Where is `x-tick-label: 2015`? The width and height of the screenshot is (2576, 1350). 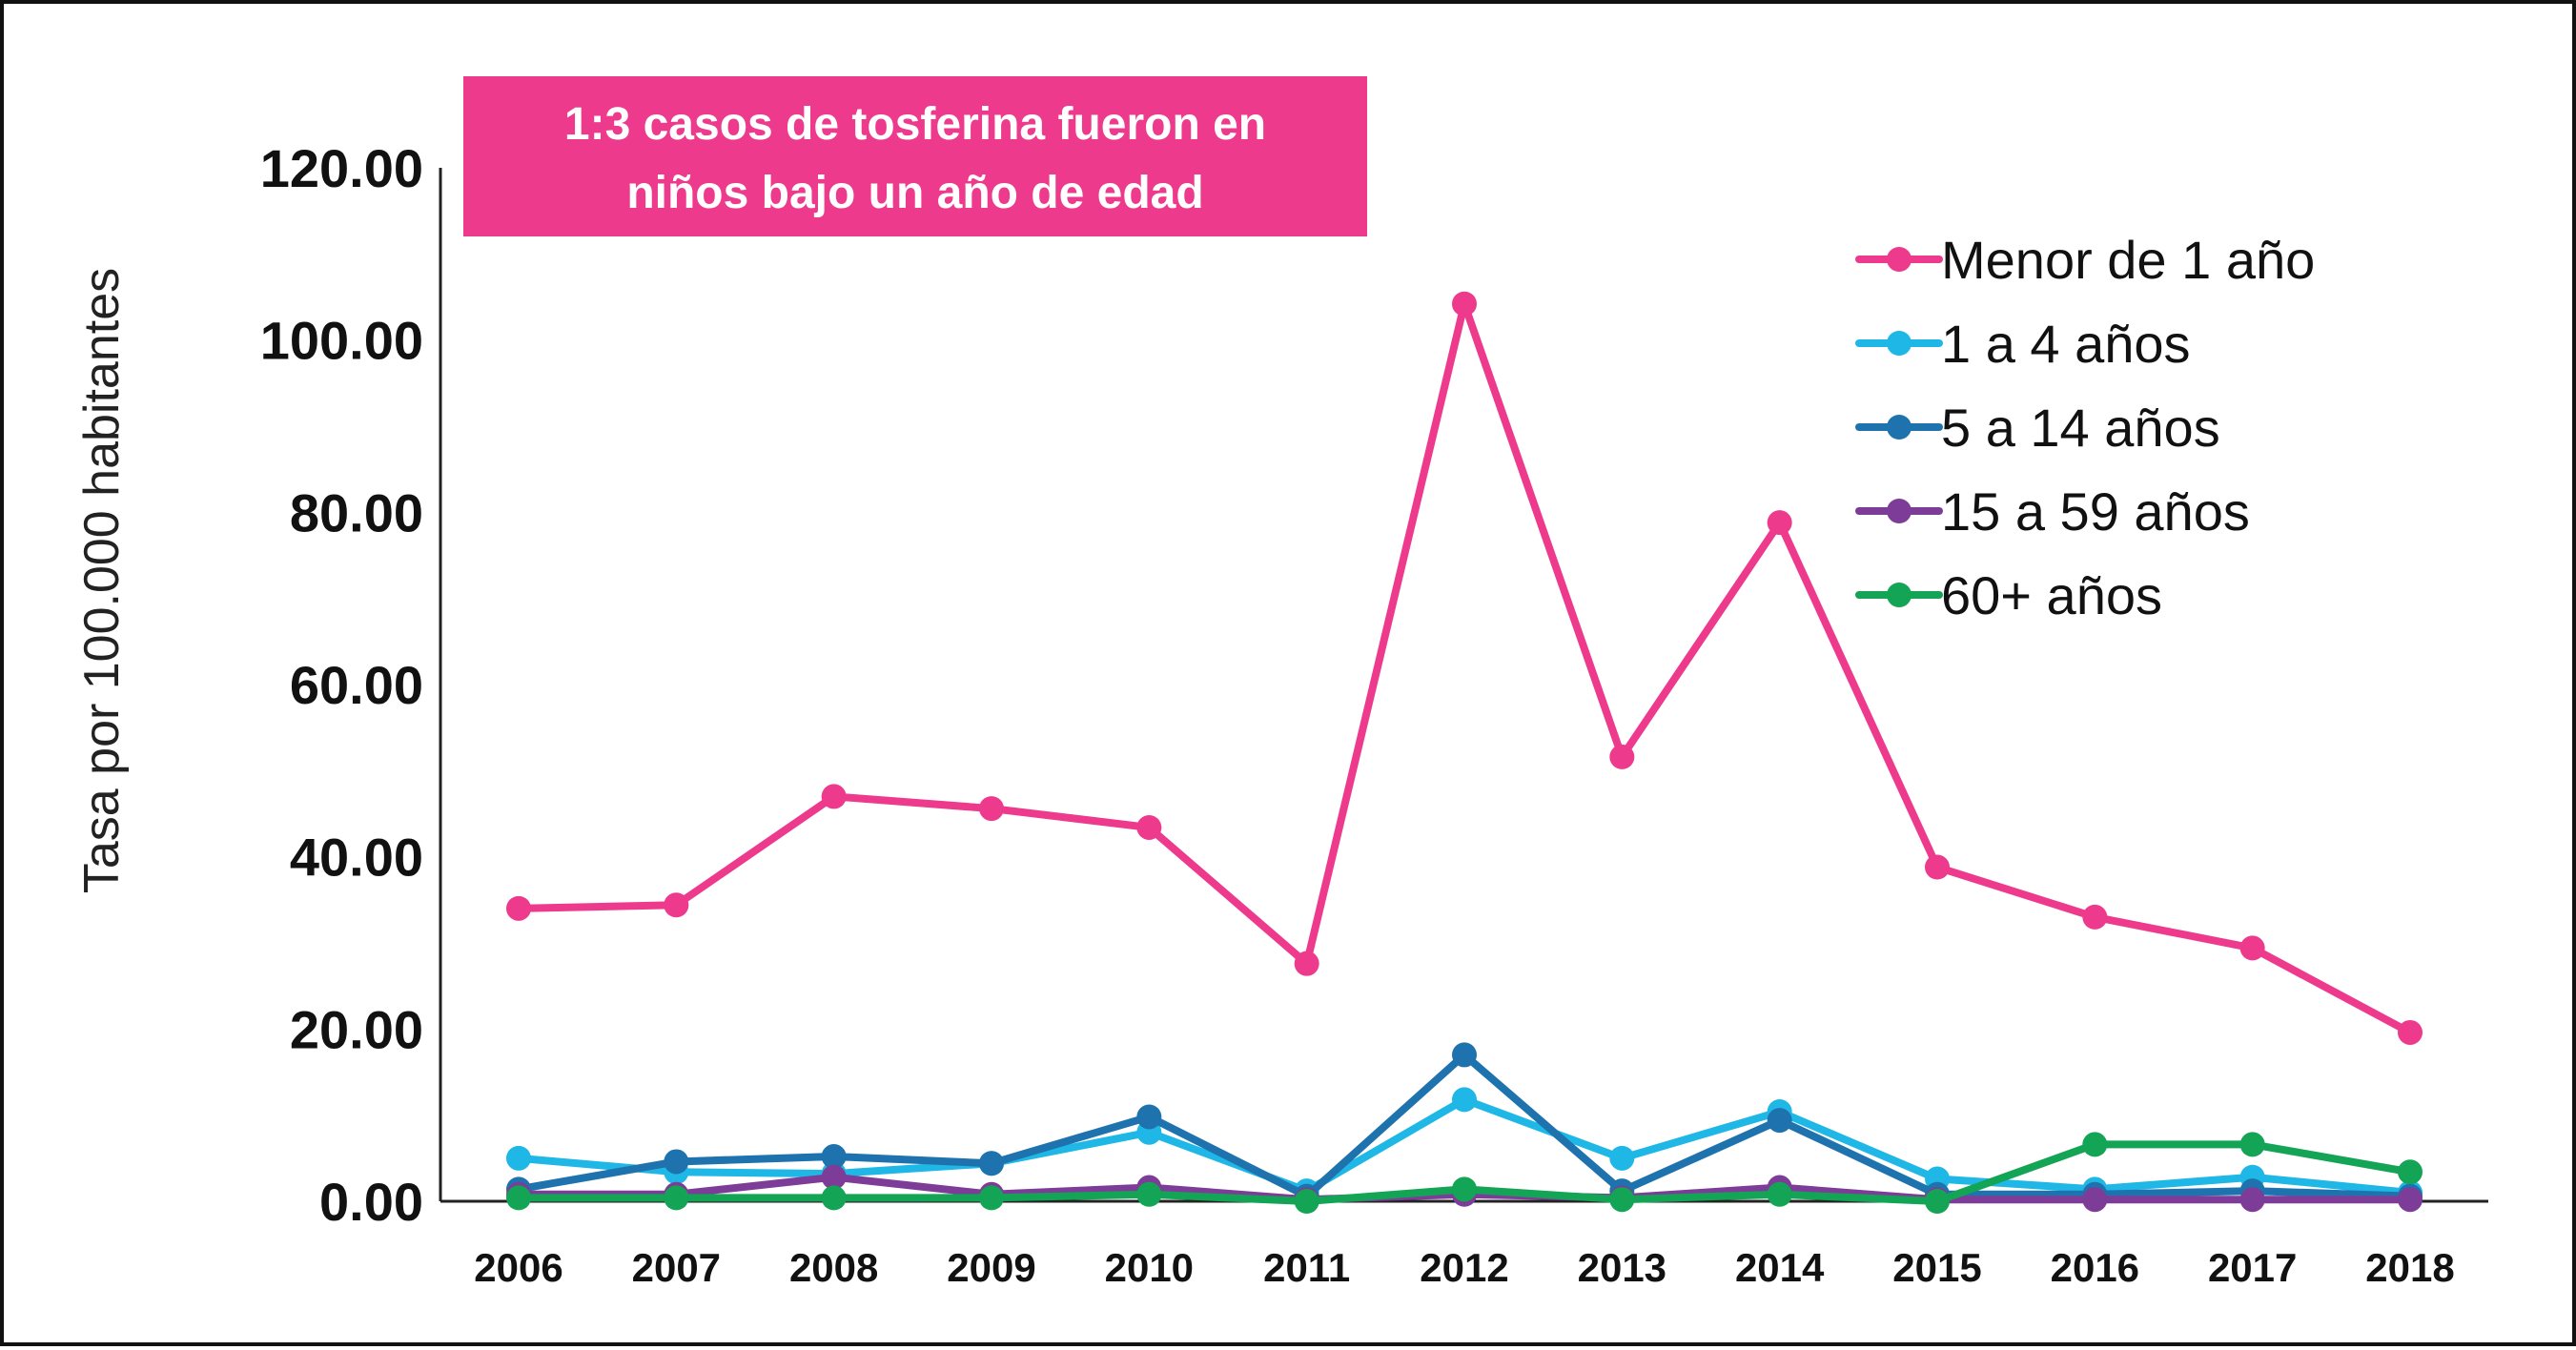 x-tick-label: 2015 is located at coordinates (1937, 1267).